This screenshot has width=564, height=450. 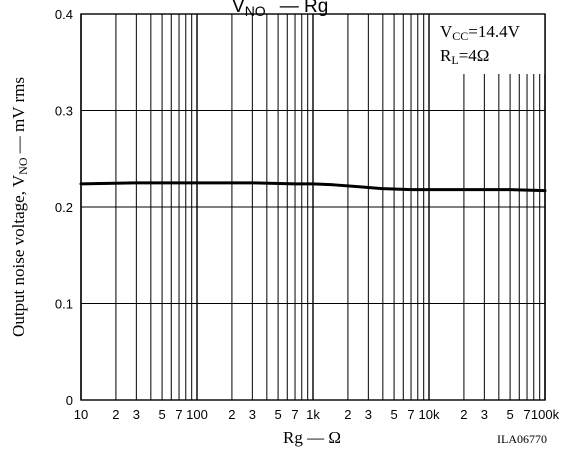 What do you see at coordinates (313, 414) in the screenshot?
I see `x-tick-label: 1k` at bounding box center [313, 414].